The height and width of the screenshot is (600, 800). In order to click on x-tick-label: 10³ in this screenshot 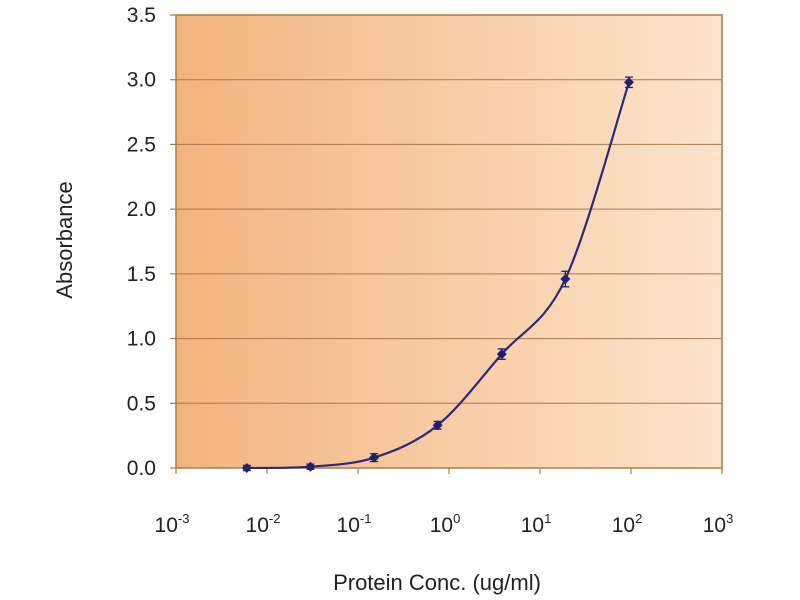, I will do `click(718, 524)`.